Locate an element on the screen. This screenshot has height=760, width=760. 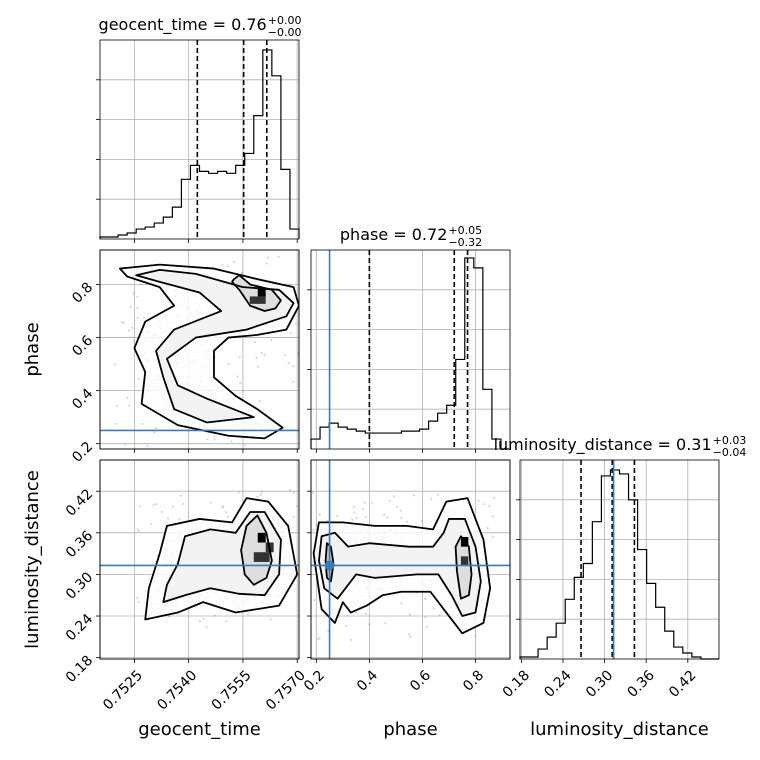
ylabel-luminosity_distance: luminosity_distance is located at coordinates (32, 559).